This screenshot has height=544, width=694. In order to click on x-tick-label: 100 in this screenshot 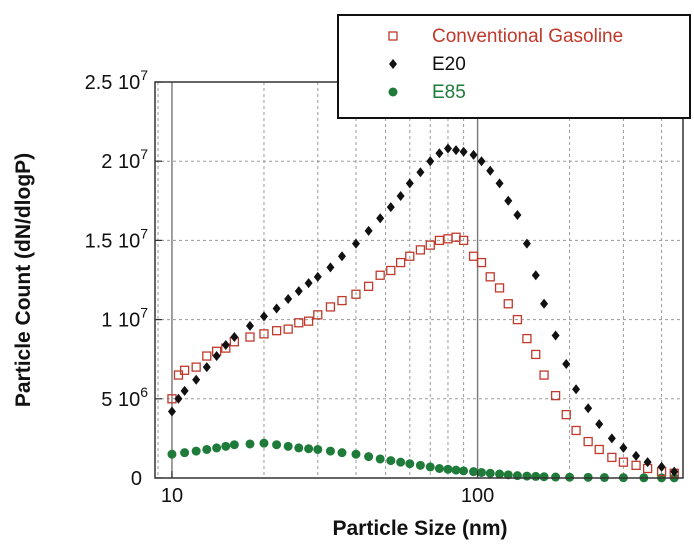, I will do `click(477, 496)`.